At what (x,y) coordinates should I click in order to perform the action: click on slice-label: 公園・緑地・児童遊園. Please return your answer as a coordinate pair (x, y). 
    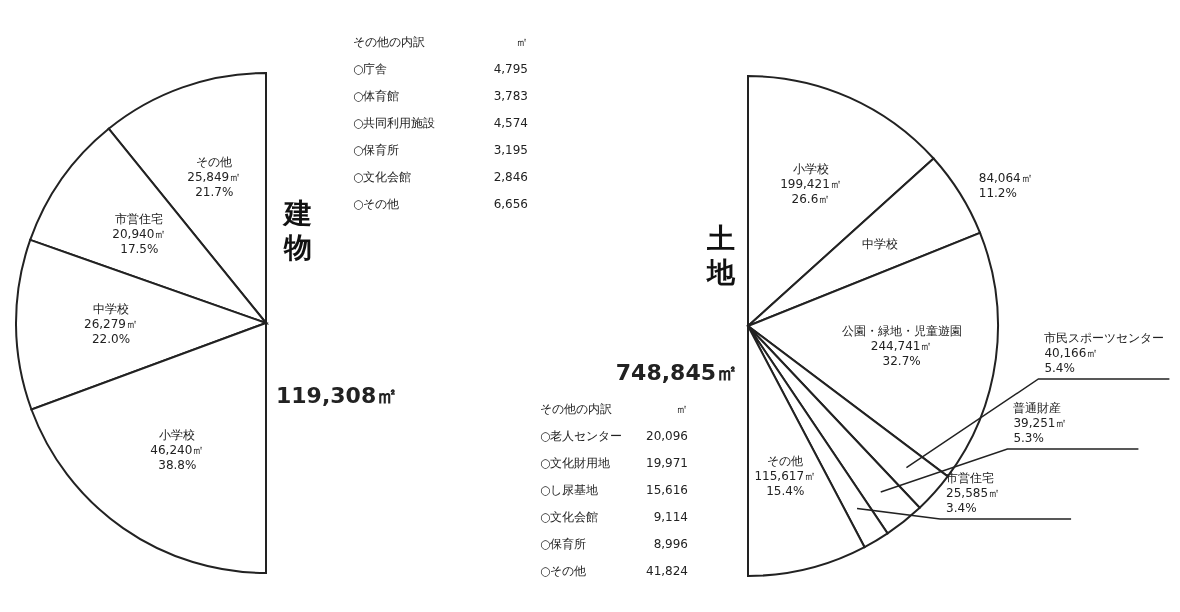
    Looking at the image, I should click on (901, 331).